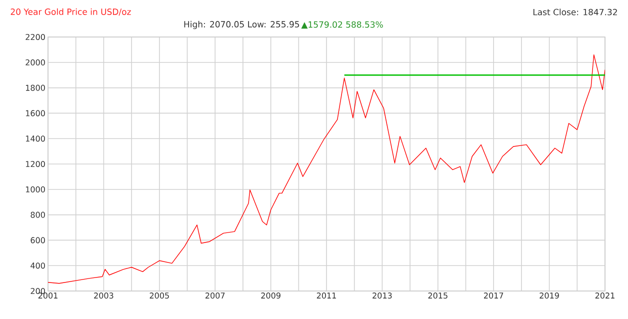  Describe the element at coordinates (35, 37) in the screenshot. I see `y-tick-label: 2200` at that location.